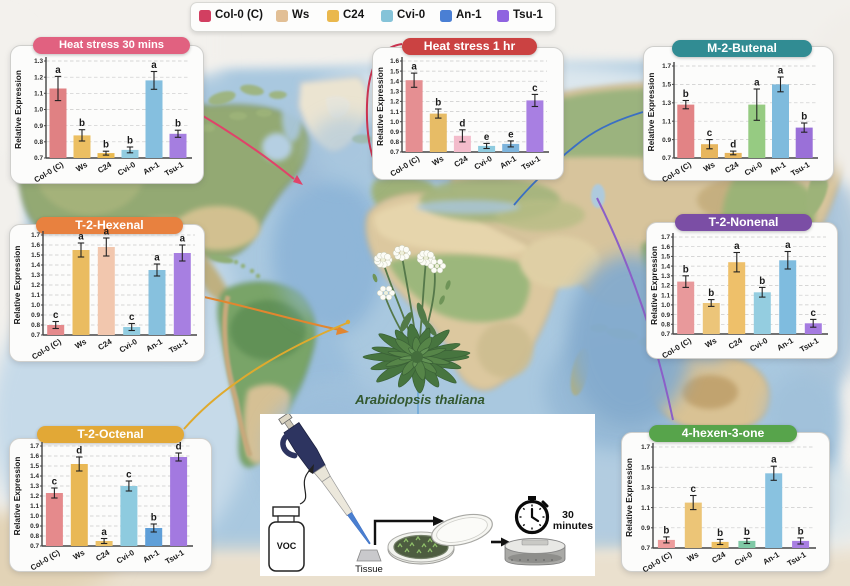  I want to click on svg-text: Tissue, so click(369, 569).